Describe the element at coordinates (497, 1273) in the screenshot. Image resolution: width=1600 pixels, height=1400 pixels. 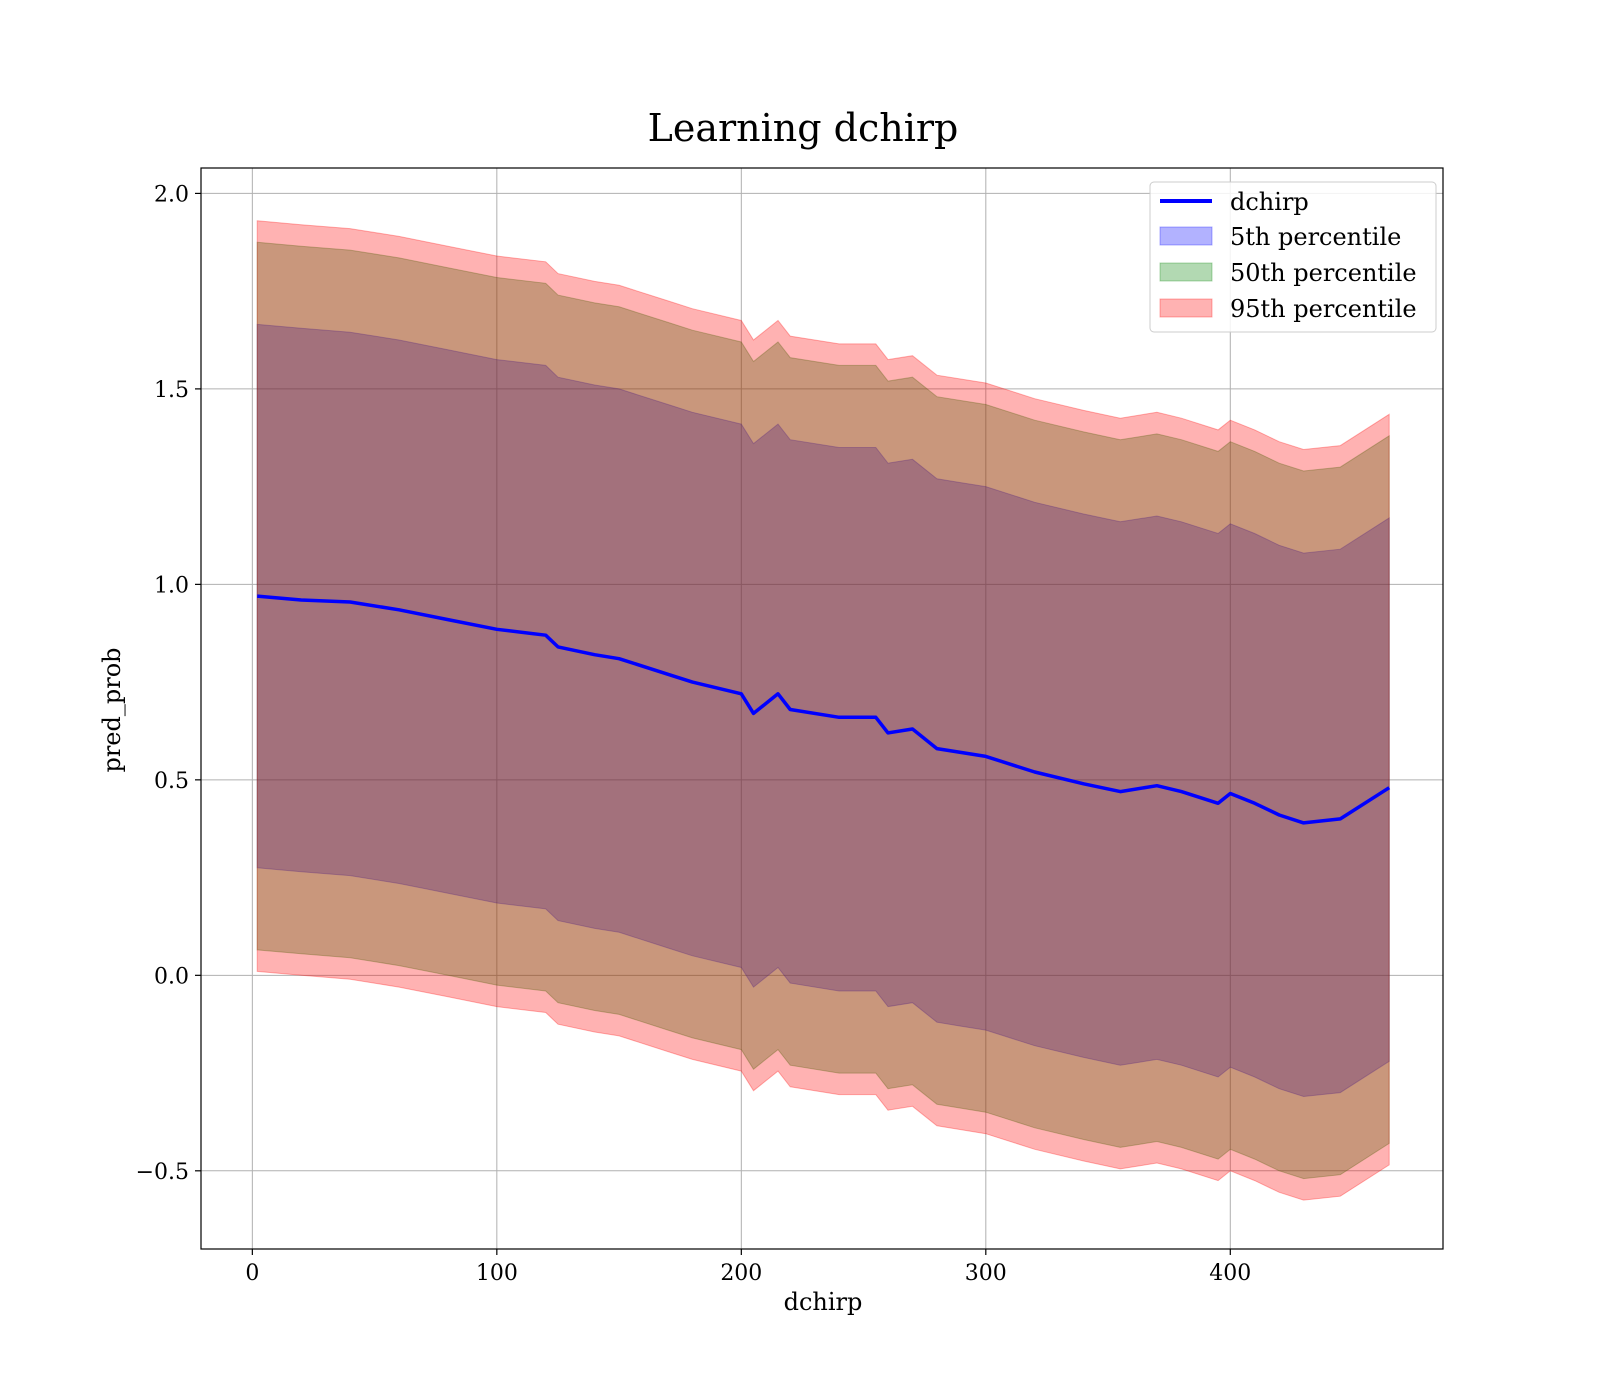
I see `x-tick-label: 100` at that location.